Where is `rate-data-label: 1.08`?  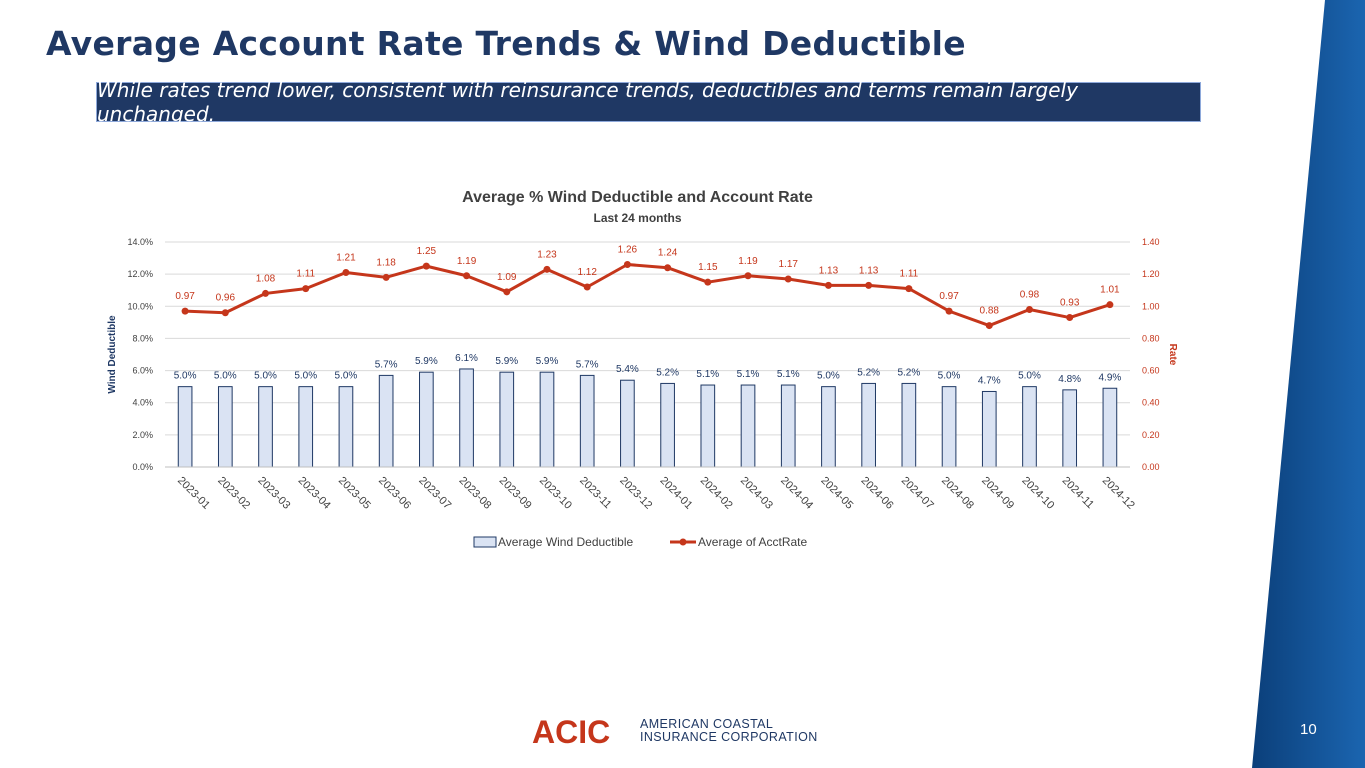 rate-data-label: 1.08 is located at coordinates (266, 278).